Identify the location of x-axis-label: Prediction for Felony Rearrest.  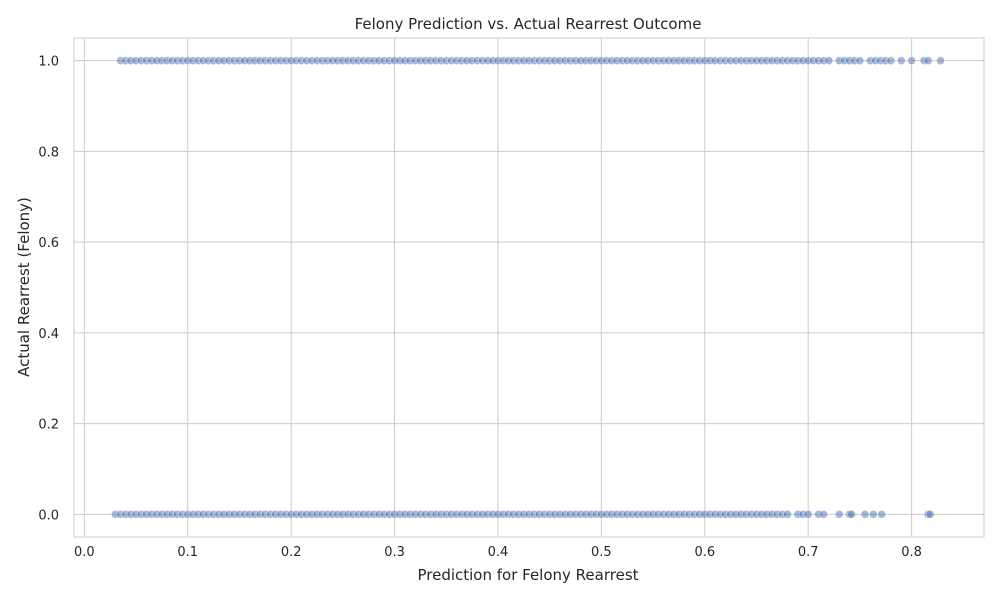
(527, 575).